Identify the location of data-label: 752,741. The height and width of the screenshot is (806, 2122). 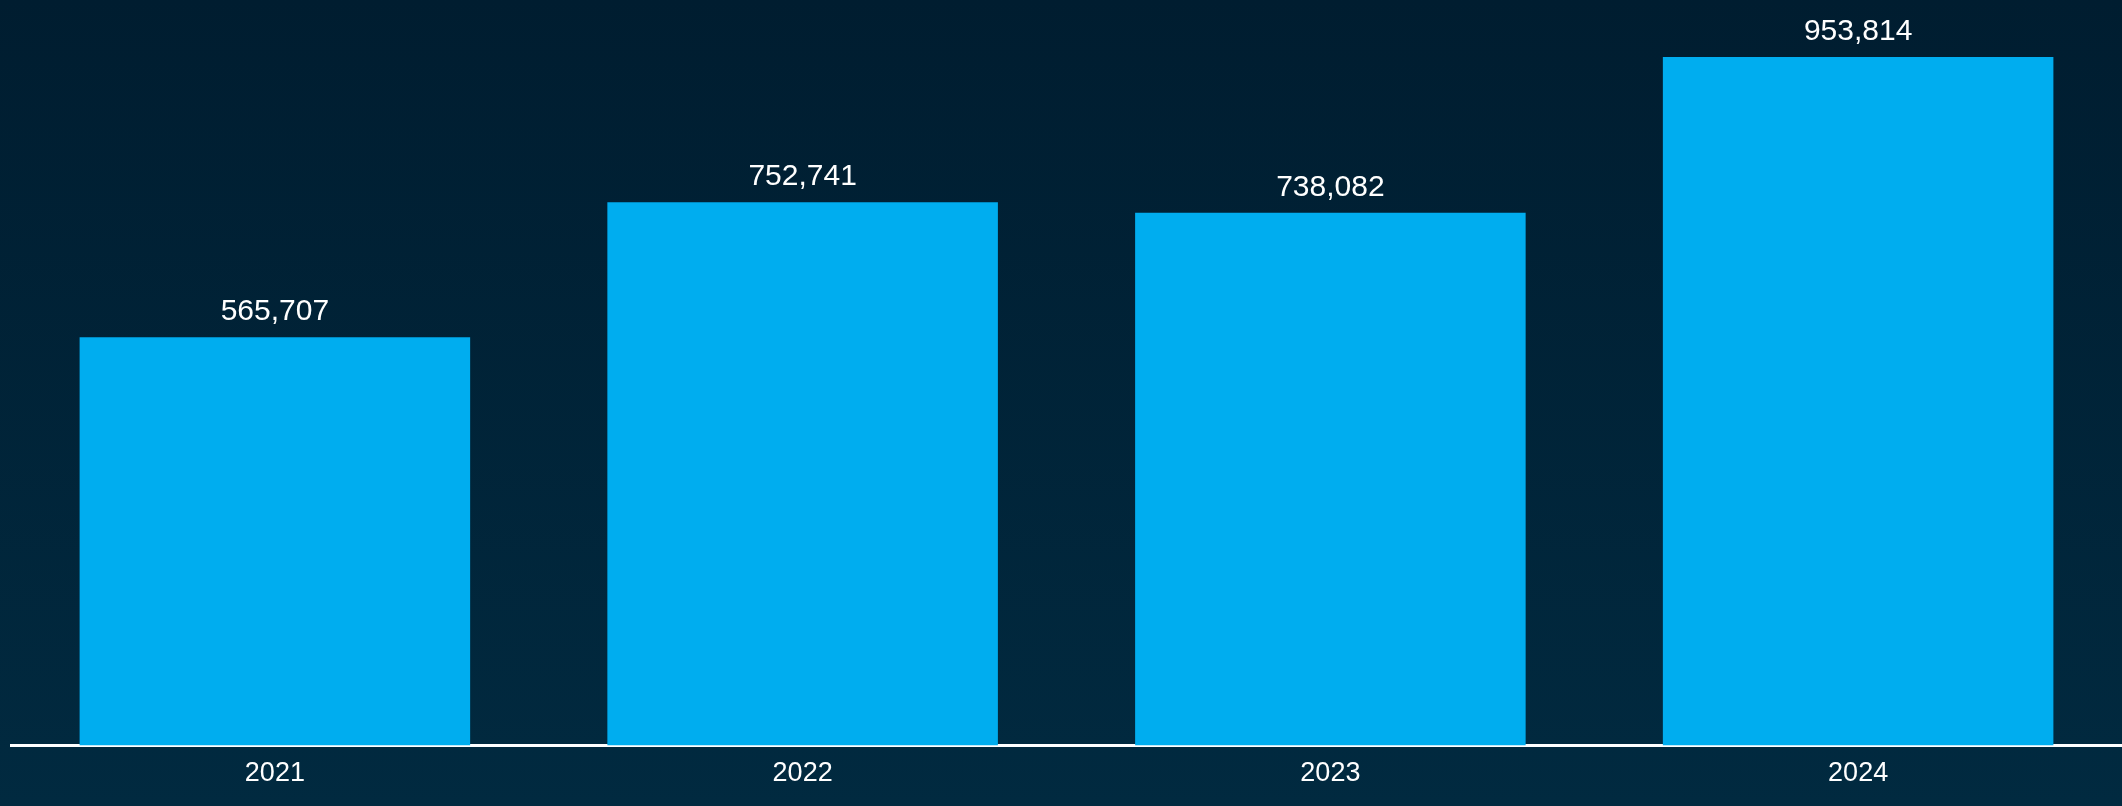
(802, 175).